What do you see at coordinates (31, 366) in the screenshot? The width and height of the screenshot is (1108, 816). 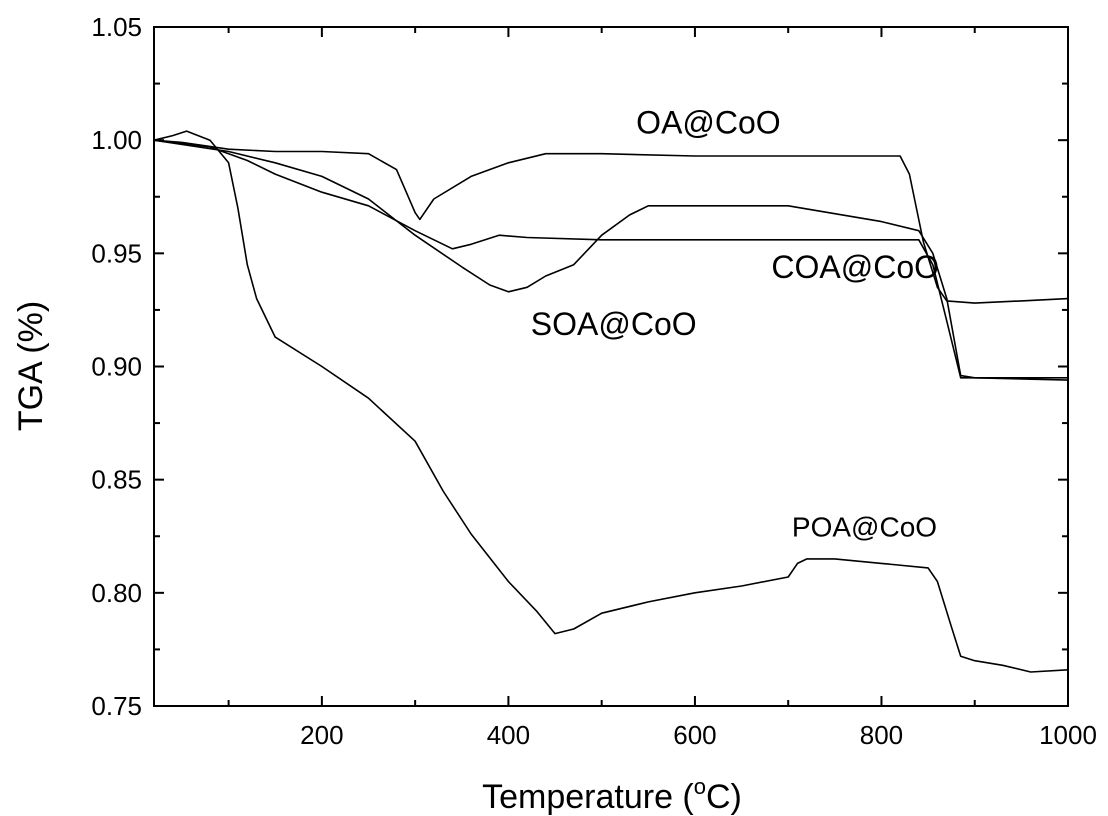 I see `y-axis-title: TGA (%)` at bounding box center [31, 366].